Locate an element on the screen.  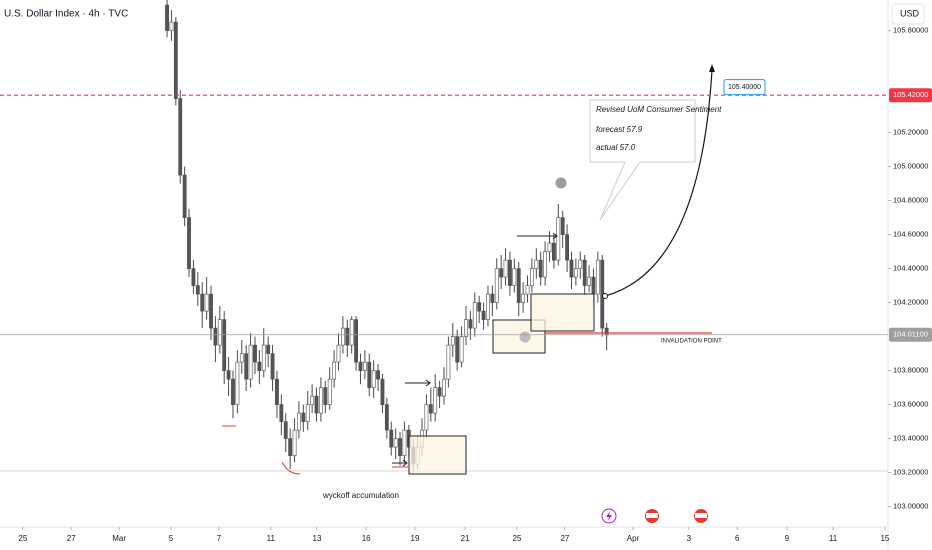
invalidation-label: INVALIDATION POINT is located at coordinates (691, 342).